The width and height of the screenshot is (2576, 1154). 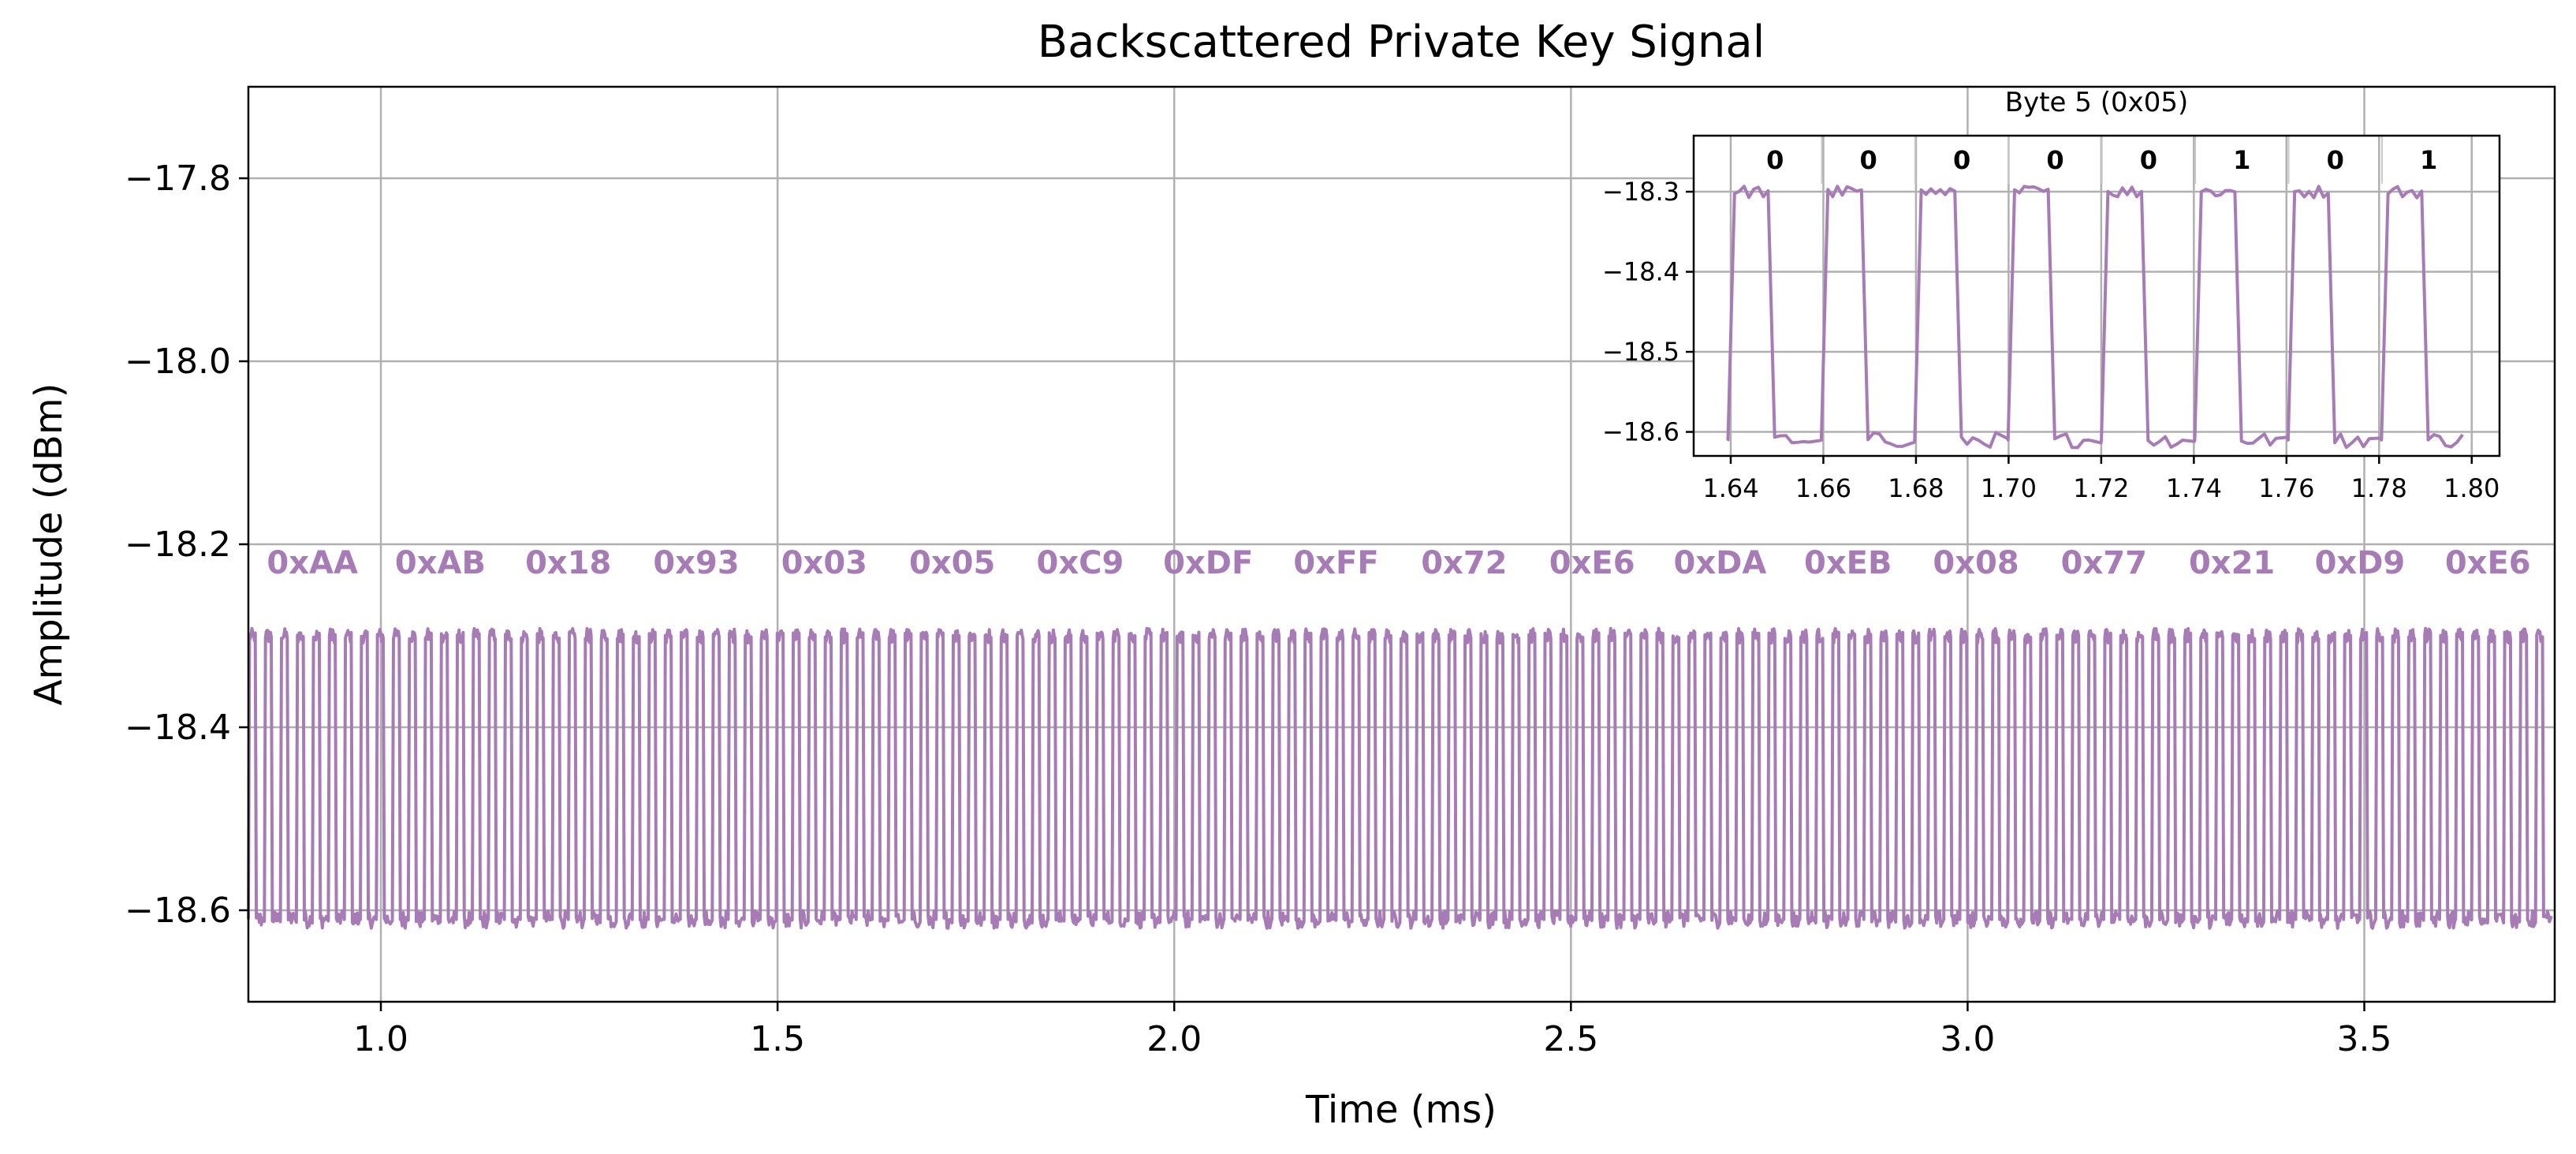 I want to click on byte-label: 0x21, so click(x=2232, y=563).